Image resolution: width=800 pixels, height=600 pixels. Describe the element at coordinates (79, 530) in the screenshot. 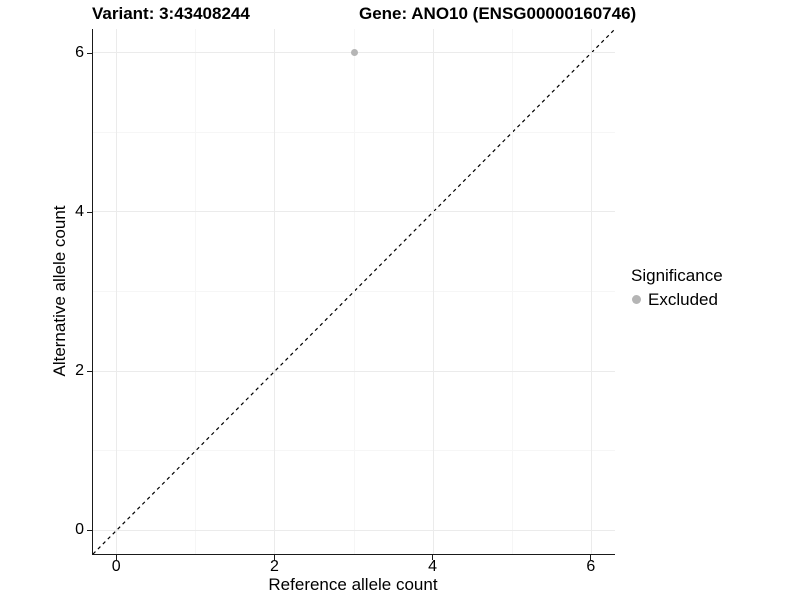

I see `y-tick-label: 0` at that location.